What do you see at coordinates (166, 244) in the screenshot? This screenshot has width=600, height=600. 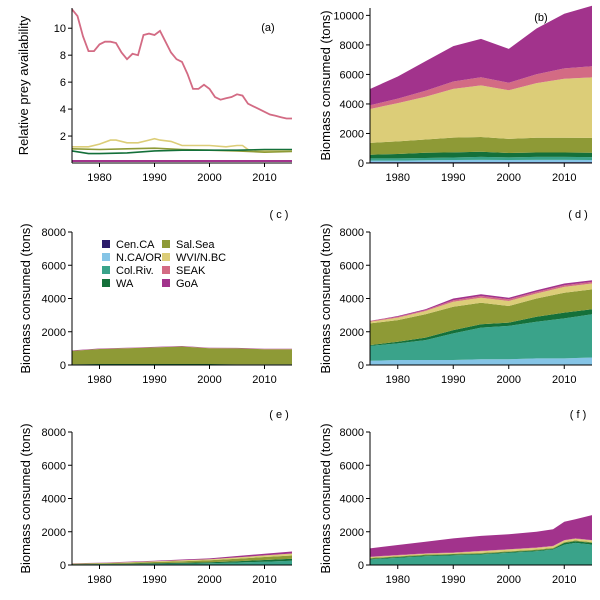 I see `legend-swatch-sal-sea` at bounding box center [166, 244].